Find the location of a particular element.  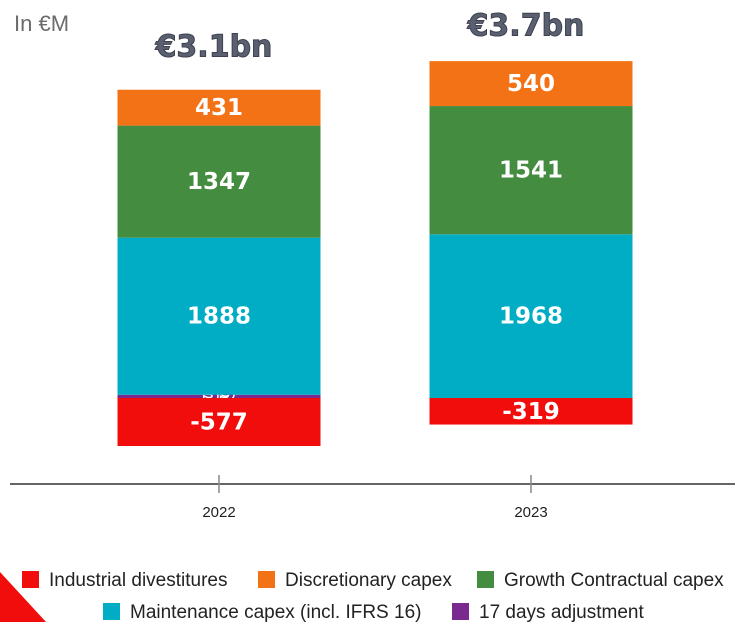

data-label: 431 is located at coordinates (219, 108).